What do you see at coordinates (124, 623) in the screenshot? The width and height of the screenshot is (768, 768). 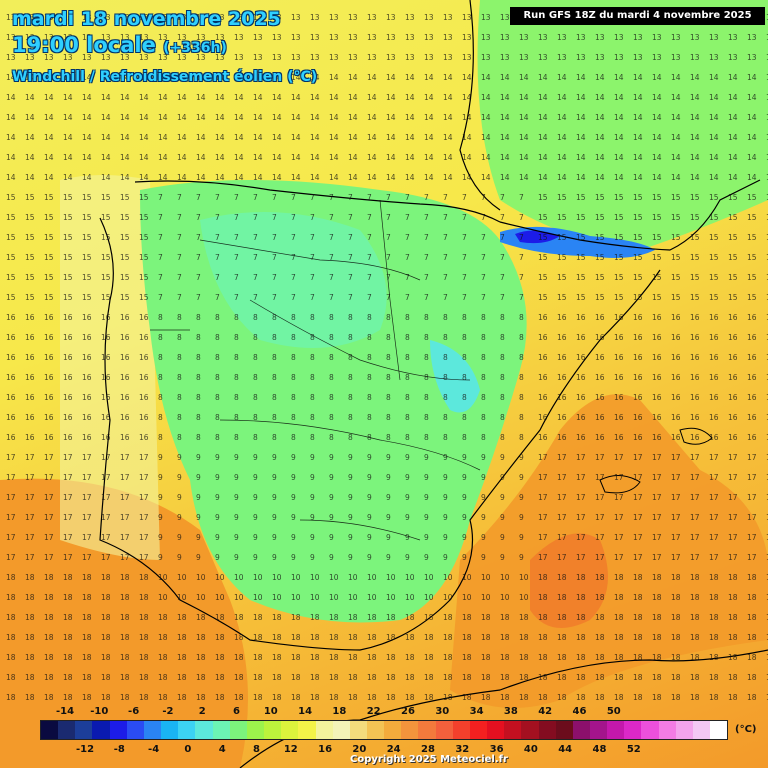 I see `warm-zone-southwest` at bounding box center [124, 623].